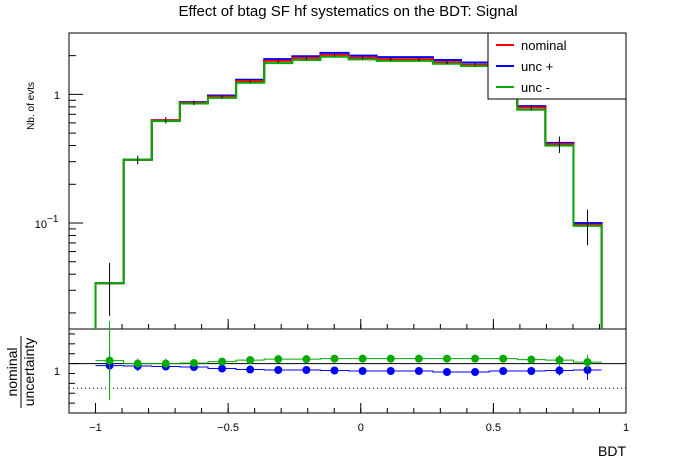 Image resolution: width=696 pixels, height=472 pixels. I want to click on ratio-y-axis-label: nominal uncertainty, so click(20, 372).